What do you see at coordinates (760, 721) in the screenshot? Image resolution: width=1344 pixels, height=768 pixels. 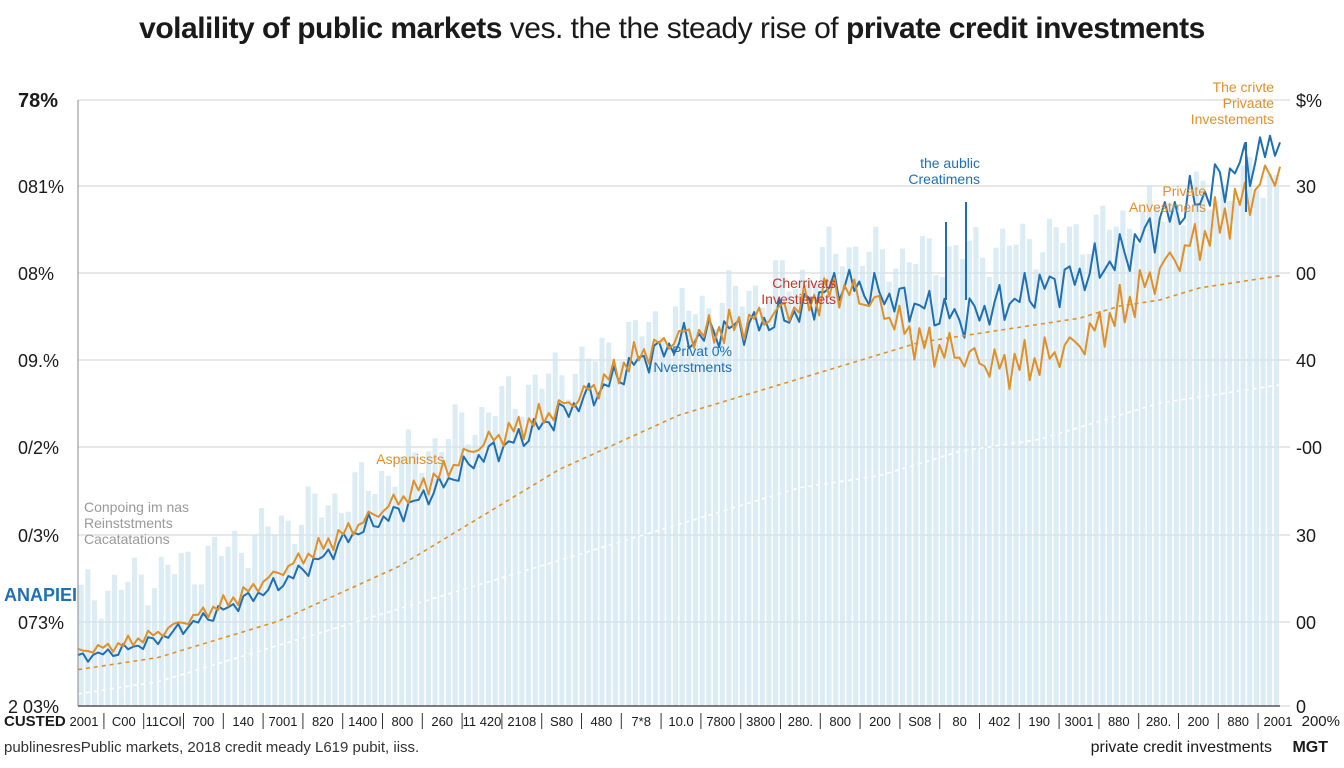 I see `x-tick-label: 3800` at bounding box center [760, 721].